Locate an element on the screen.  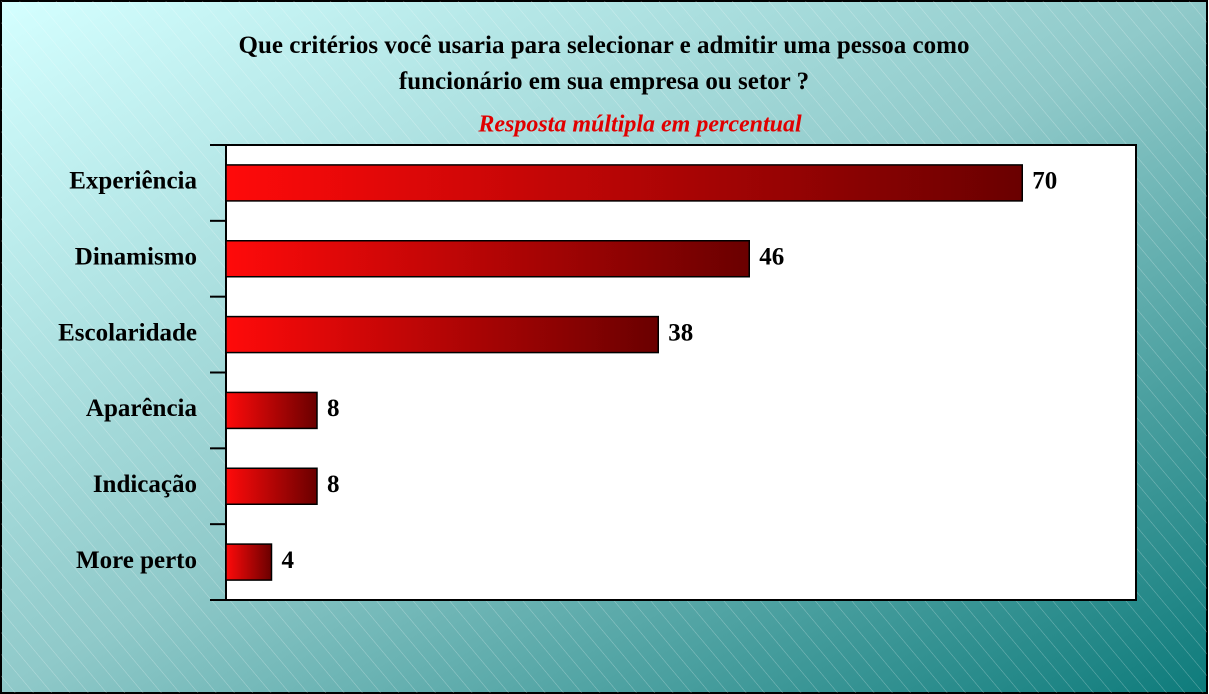
value-label: 46 is located at coordinates (771, 256).